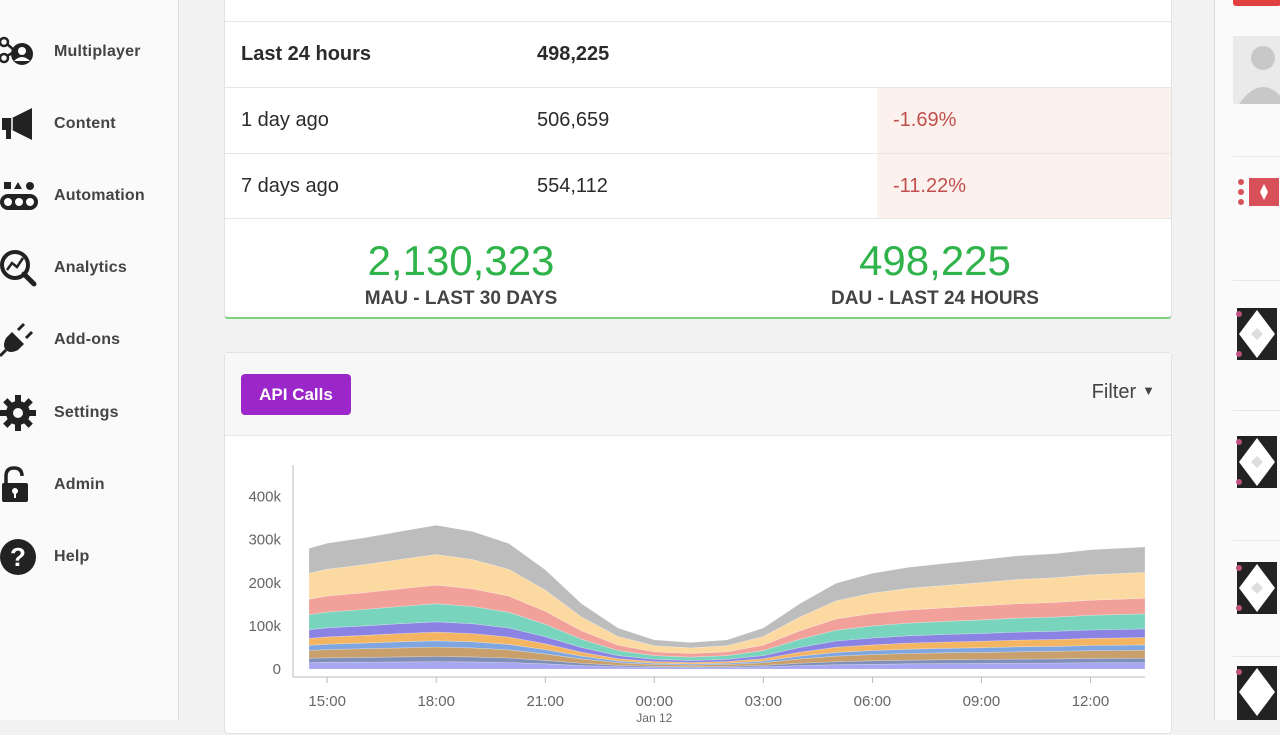  Describe the element at coordinates (327, 701) in the screenshot. I see `x-tick-label: 15:00` at that location.